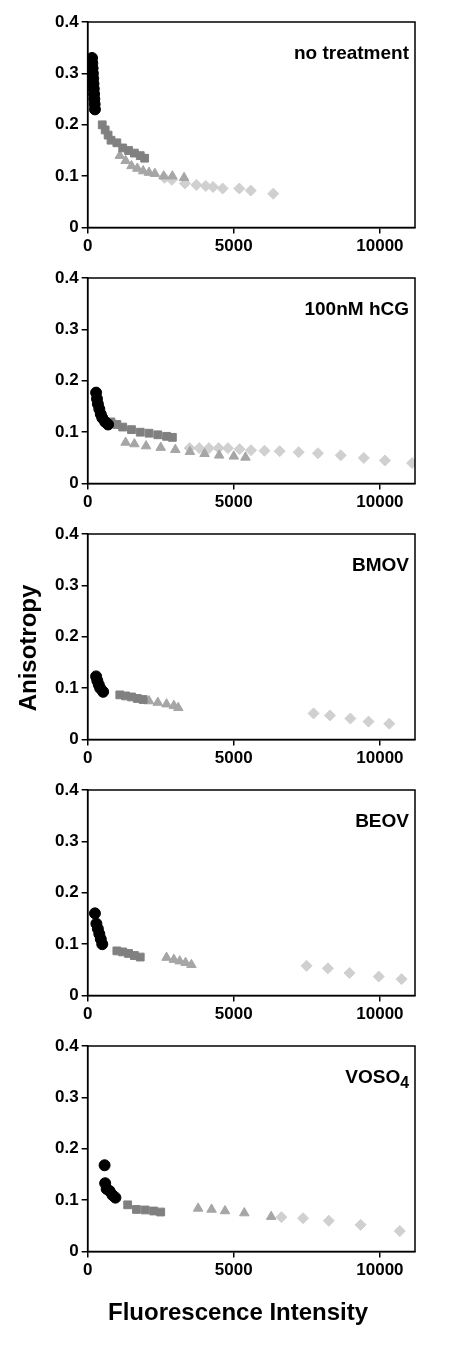  What do you see at coordinates (238, 1312) in the screenshot?
I see `x-axis-title: Fluorescence Intensity` at bounding box center [238, 1312].